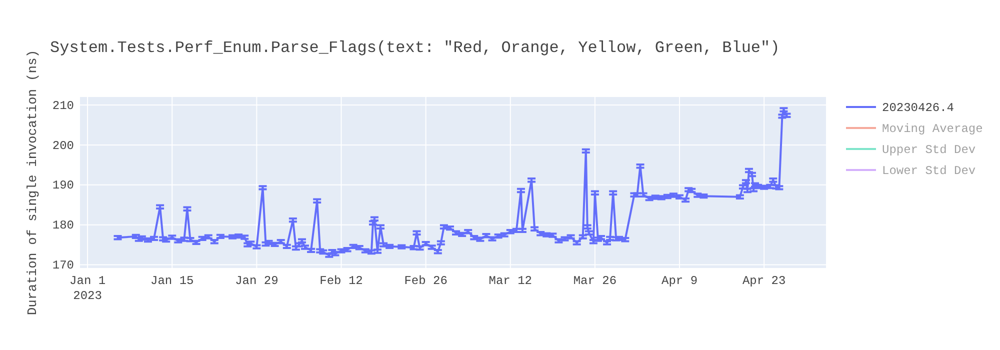 The height and width of the screenshot is (350, 1000). What do you see at coordinates (63, 225) in the screenshot?
I see `y-tick-label: 180` at bounding box center [63, 225].